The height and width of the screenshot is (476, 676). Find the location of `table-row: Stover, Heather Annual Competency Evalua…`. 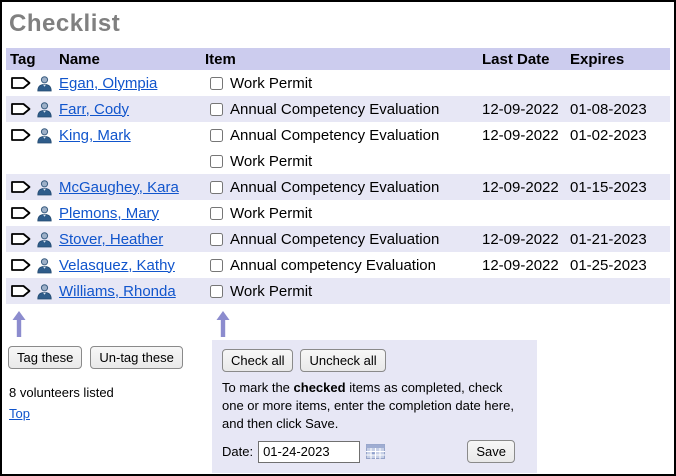

table-row: Stover, Heather Annual Competency Evalua… is located at coordinates (338, 239).